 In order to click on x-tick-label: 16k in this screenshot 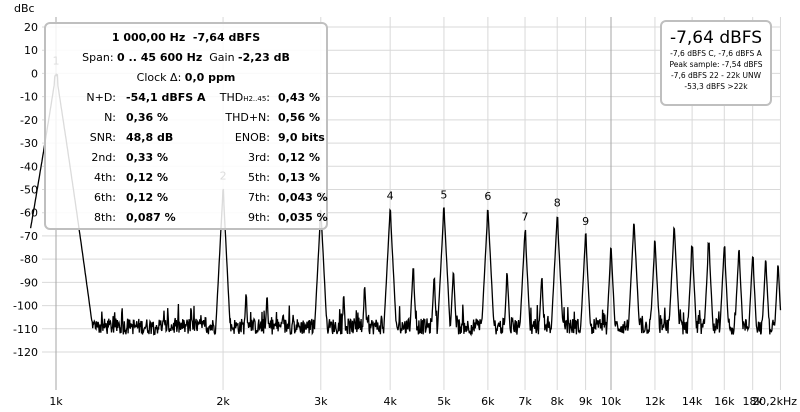, I will do `click(724, 401)`.